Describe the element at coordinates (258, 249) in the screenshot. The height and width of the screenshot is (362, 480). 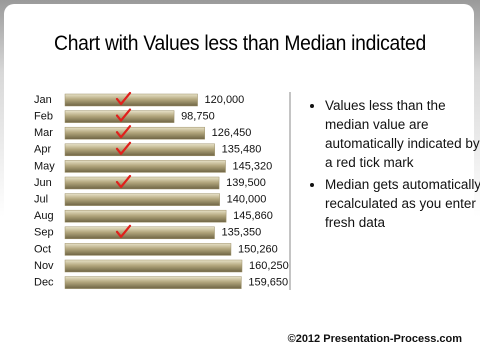
I see `value-label: 150,260` at that location.